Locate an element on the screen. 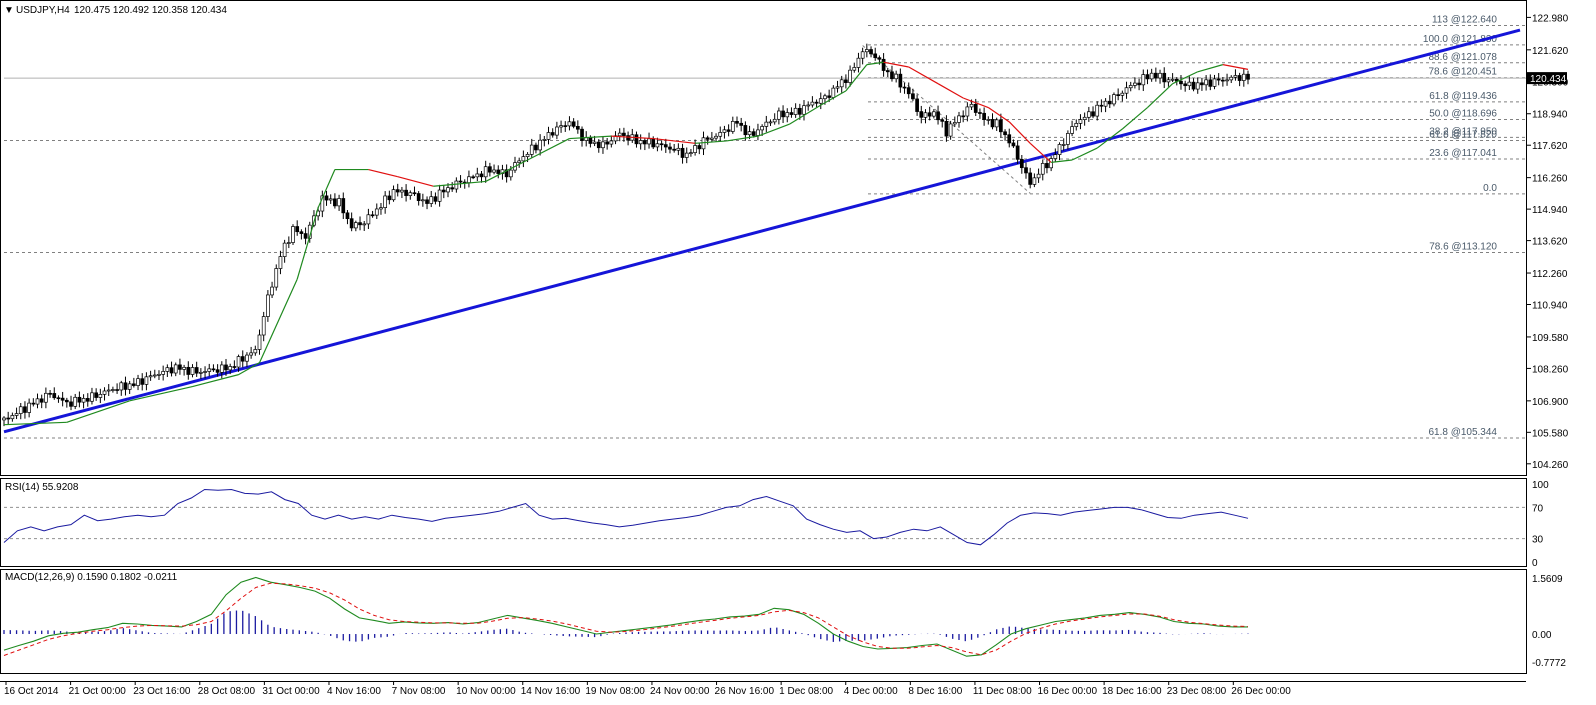 Image resolution: width=1596 pixels, height=705 pixels. collapse-arrow-icon: ▼ is located at coordinates (9, 10).